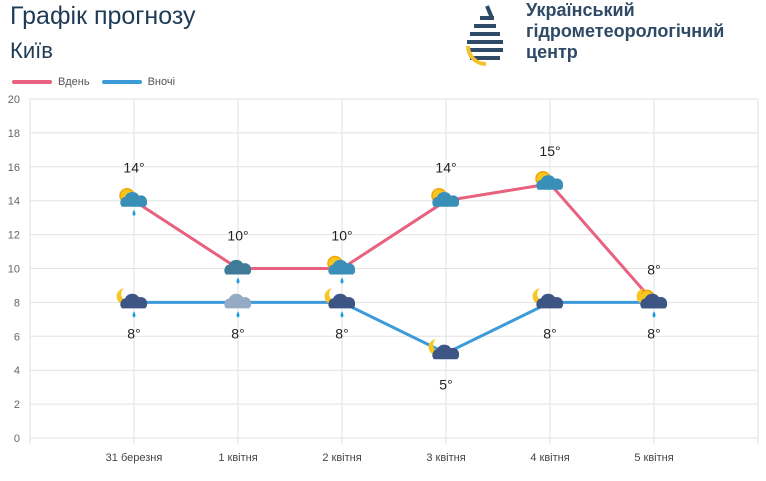 The height and width of the screenshot is (481, 766). What do you see at coordinates (17, 337) in the screenshot?
I see `y-tick-label: 6` at bounding box center [17, 337].